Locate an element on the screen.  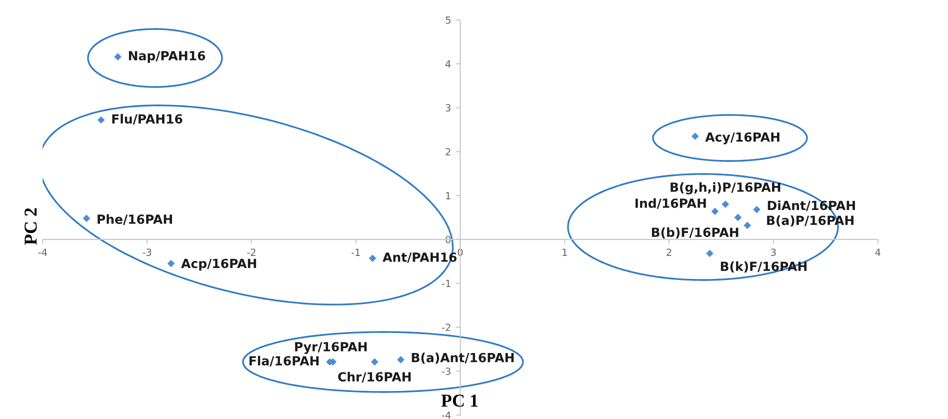
y-tick-label: 4 is located at coordinates (448, 64).